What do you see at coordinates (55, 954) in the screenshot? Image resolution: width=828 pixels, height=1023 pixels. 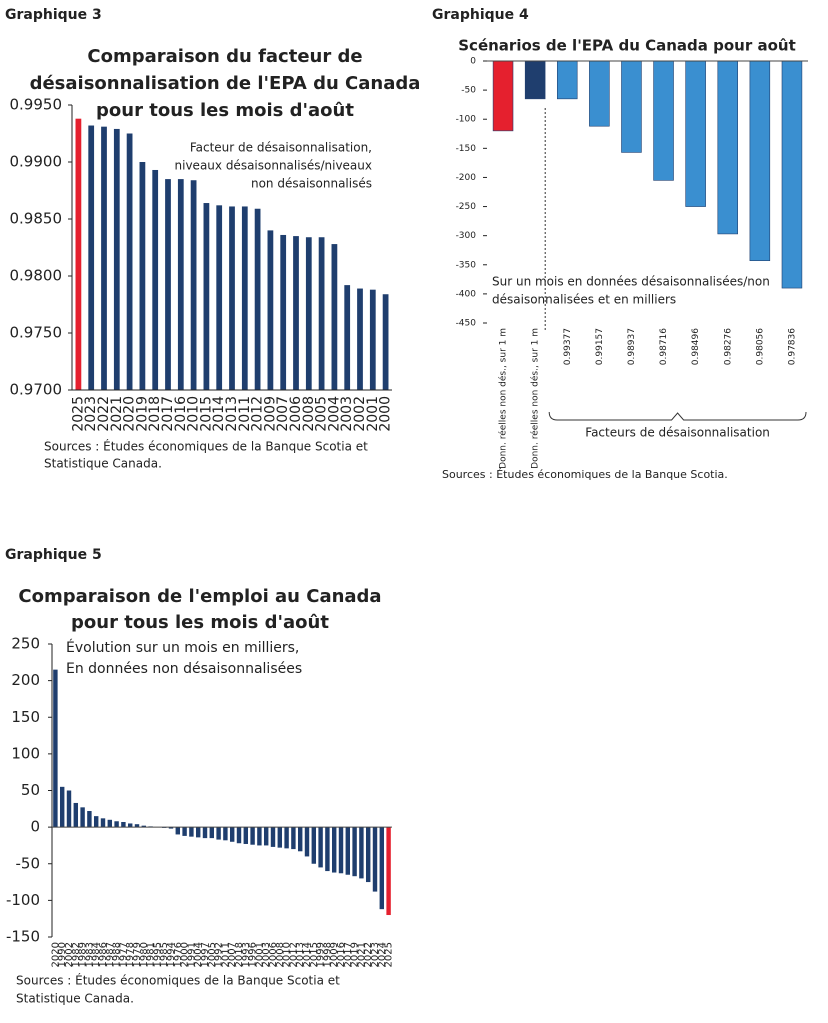 I see `x-tick-label: 2020` at bounding box center [55, 954].